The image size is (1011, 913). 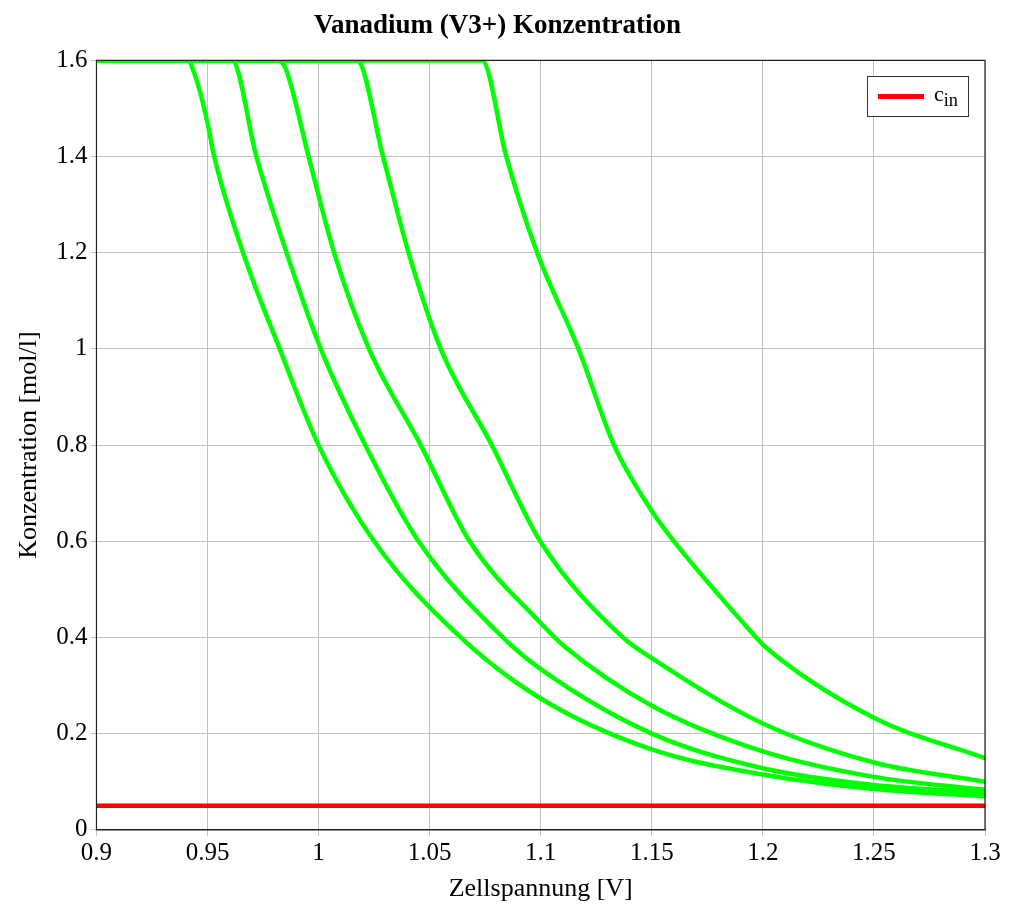 What do you see at coordinates (651, 852) in the screenshot?
I see `x-tick-label: 1.15` at bounding box center [651, 852].